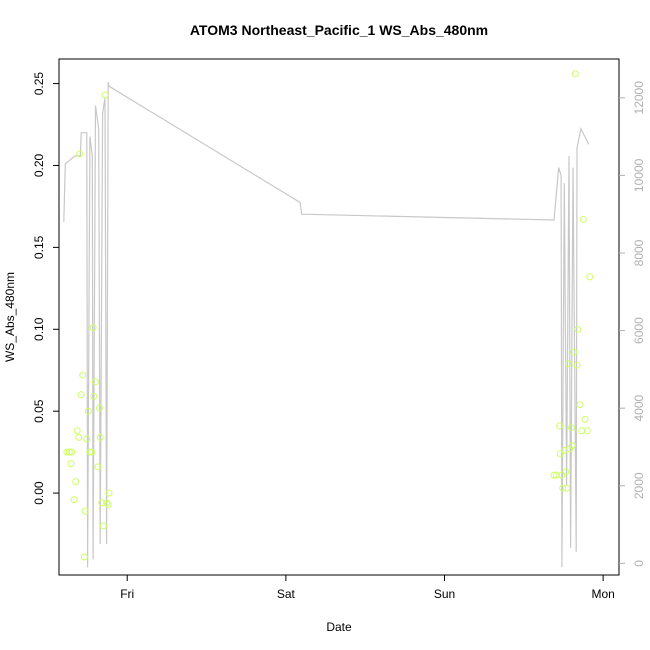 Image resolution: width=650 pixels, height=650 pixels. I want to click on y-axis-right: 0 2000 4000 6000 8000 10000 12000, so click(632, 324).